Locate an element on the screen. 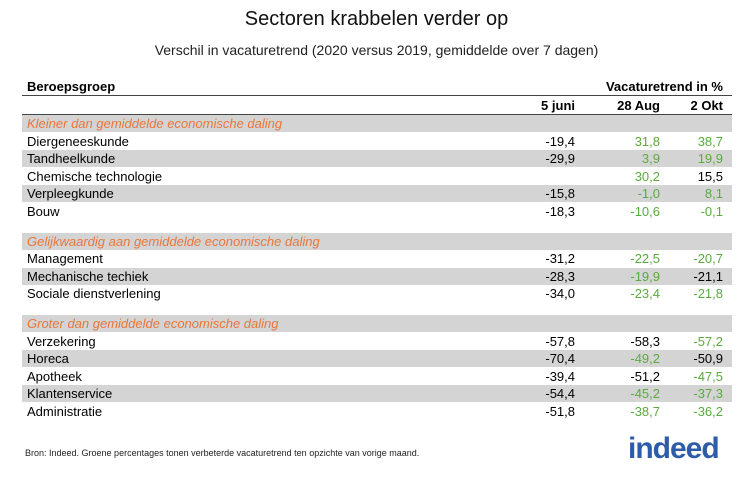  value-cell: -49,2 is located at coordinates (645, 359).